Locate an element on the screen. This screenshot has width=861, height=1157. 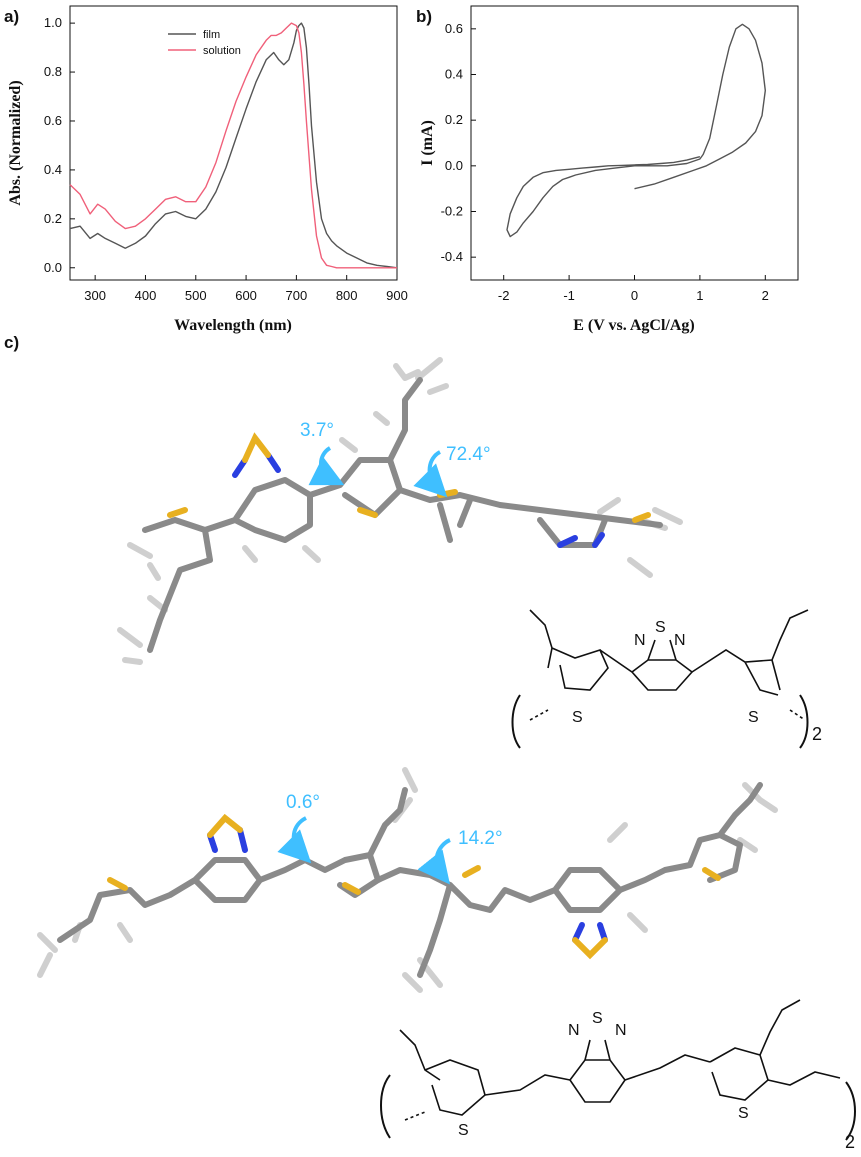
panel-label-b: b) is located at coordinates (424, 16).